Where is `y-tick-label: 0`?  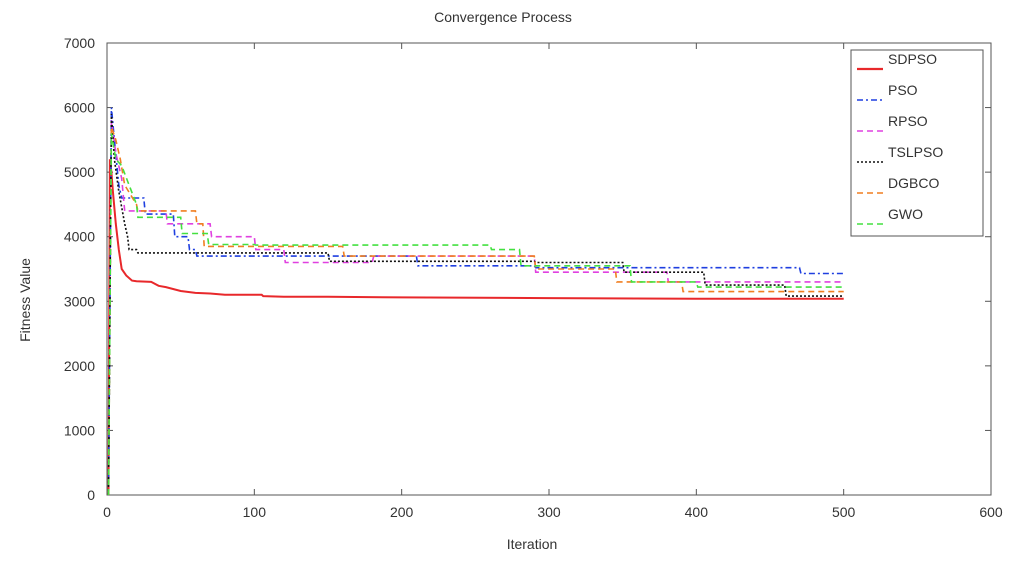 y-tick-label: 0 is located at coordinates (91, 495).